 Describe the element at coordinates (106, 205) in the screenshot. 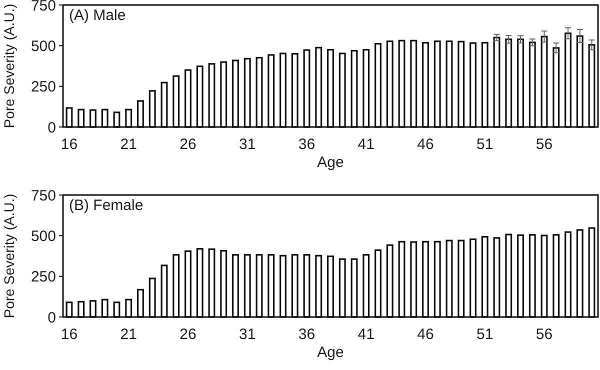

I see `chart-title: (B) Female` at that location.